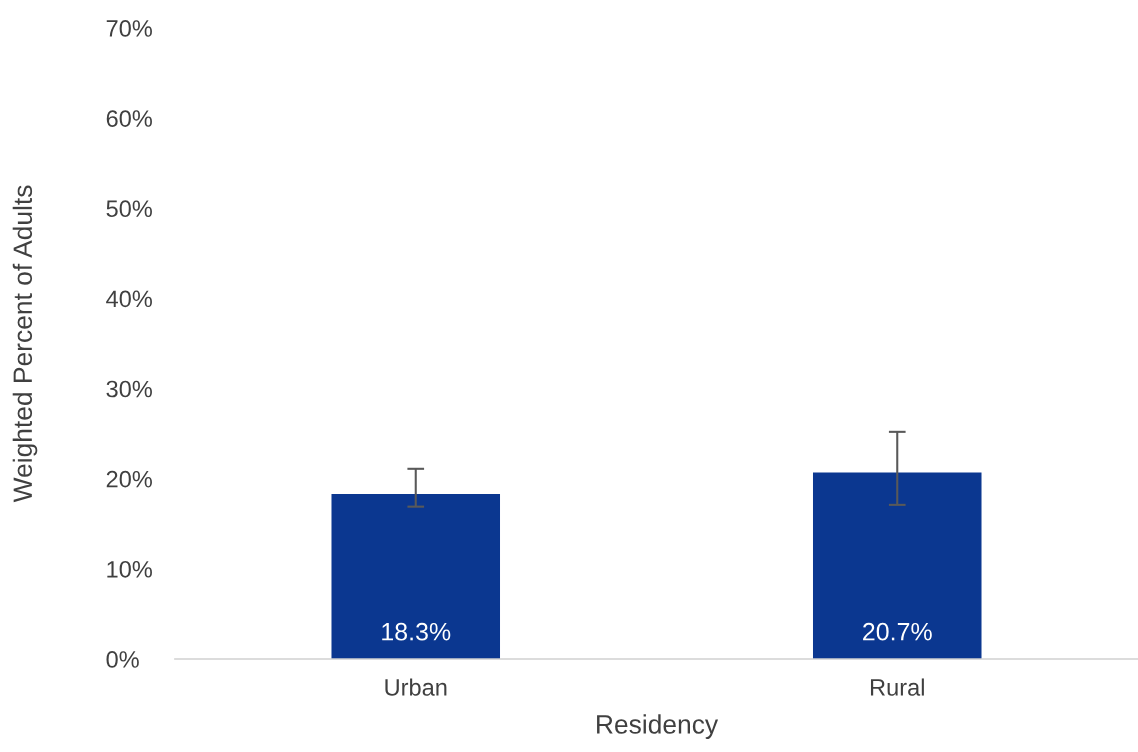  Describe the element at coordinates (897, 687) in the screenshot. I see `x-tick-label: Rural` at that location.